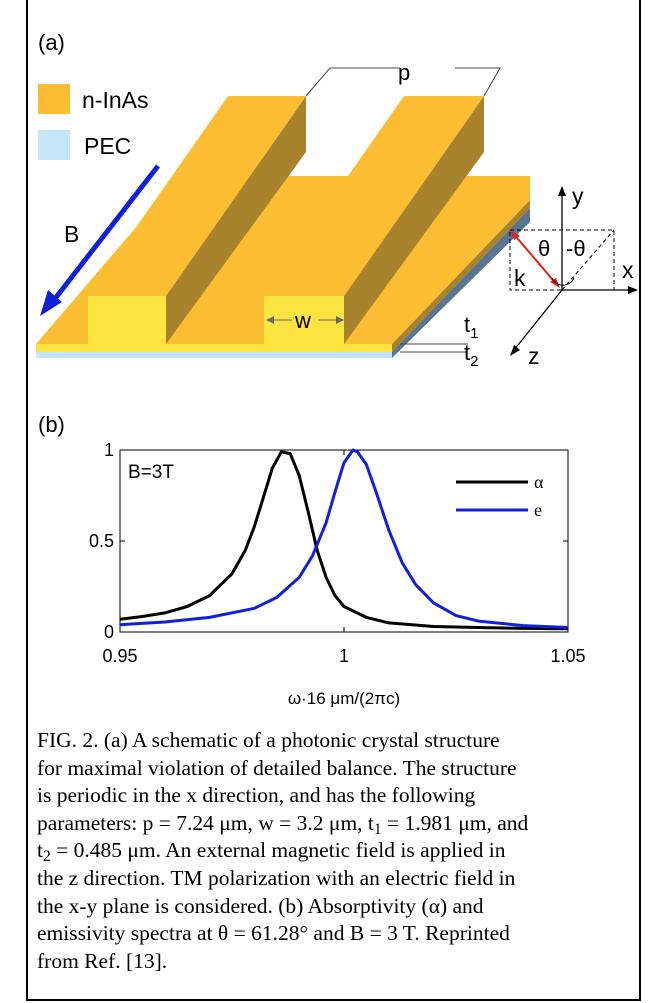 Image resolution: width=654 pixels, height=1003 pixels. I want to click on angle-arc, so click(563, 281).